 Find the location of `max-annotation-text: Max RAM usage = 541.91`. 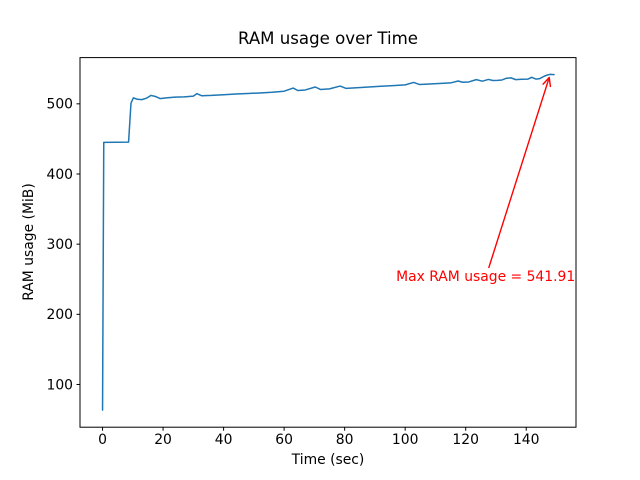

max-annotation-text: Max RAM usage = 541.91 is located at coordinates (485, 277).